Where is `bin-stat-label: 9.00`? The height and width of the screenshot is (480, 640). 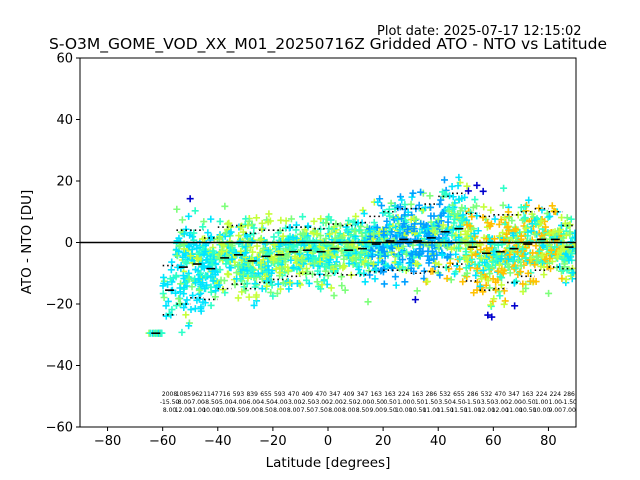 bin-stat-label: 9.00 is located at coordinates (253, 410).